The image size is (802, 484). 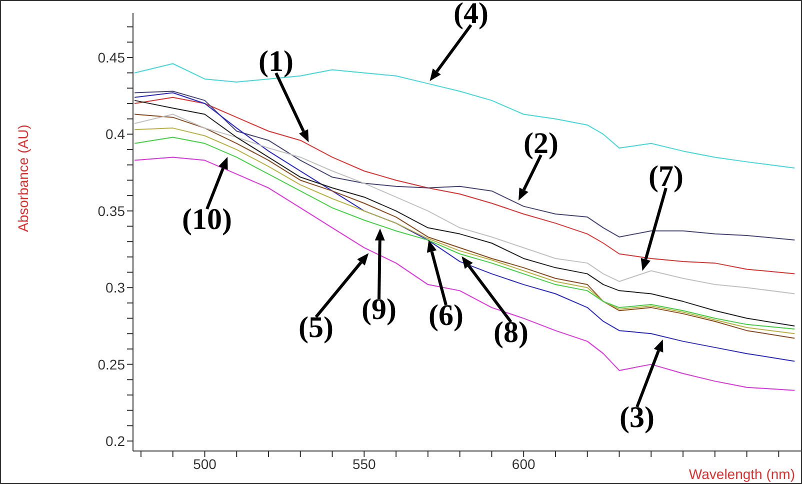 I want to click on y-tick-label: 0.25, so click(x=112, y=364).